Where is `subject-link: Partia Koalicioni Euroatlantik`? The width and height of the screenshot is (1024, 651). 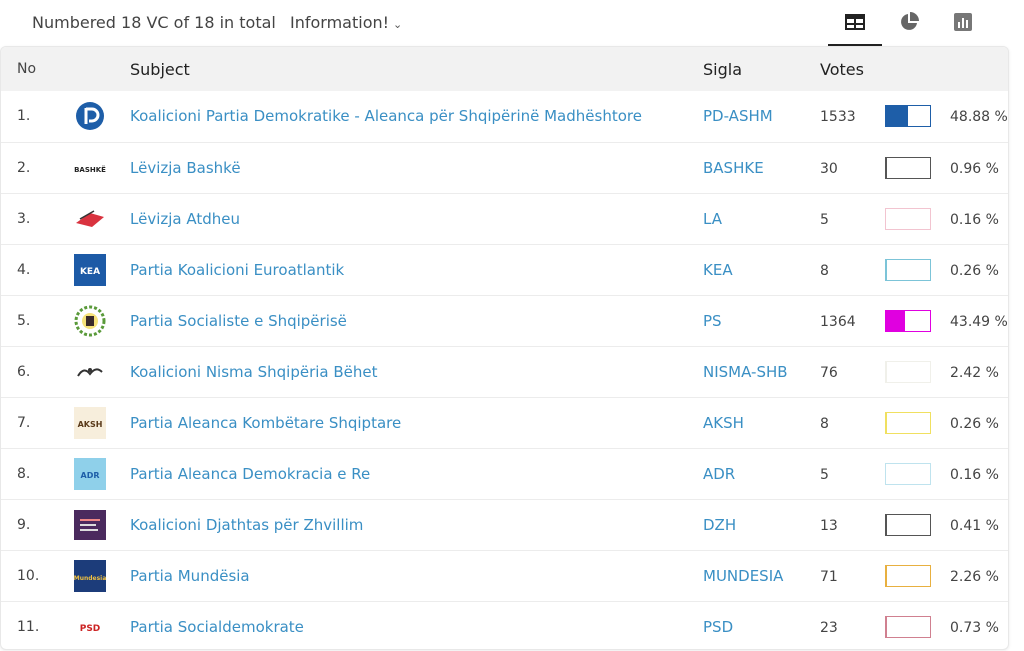 subject-link: Partia Koalicioni Euroatlantik is located at coordinates (237, 269).